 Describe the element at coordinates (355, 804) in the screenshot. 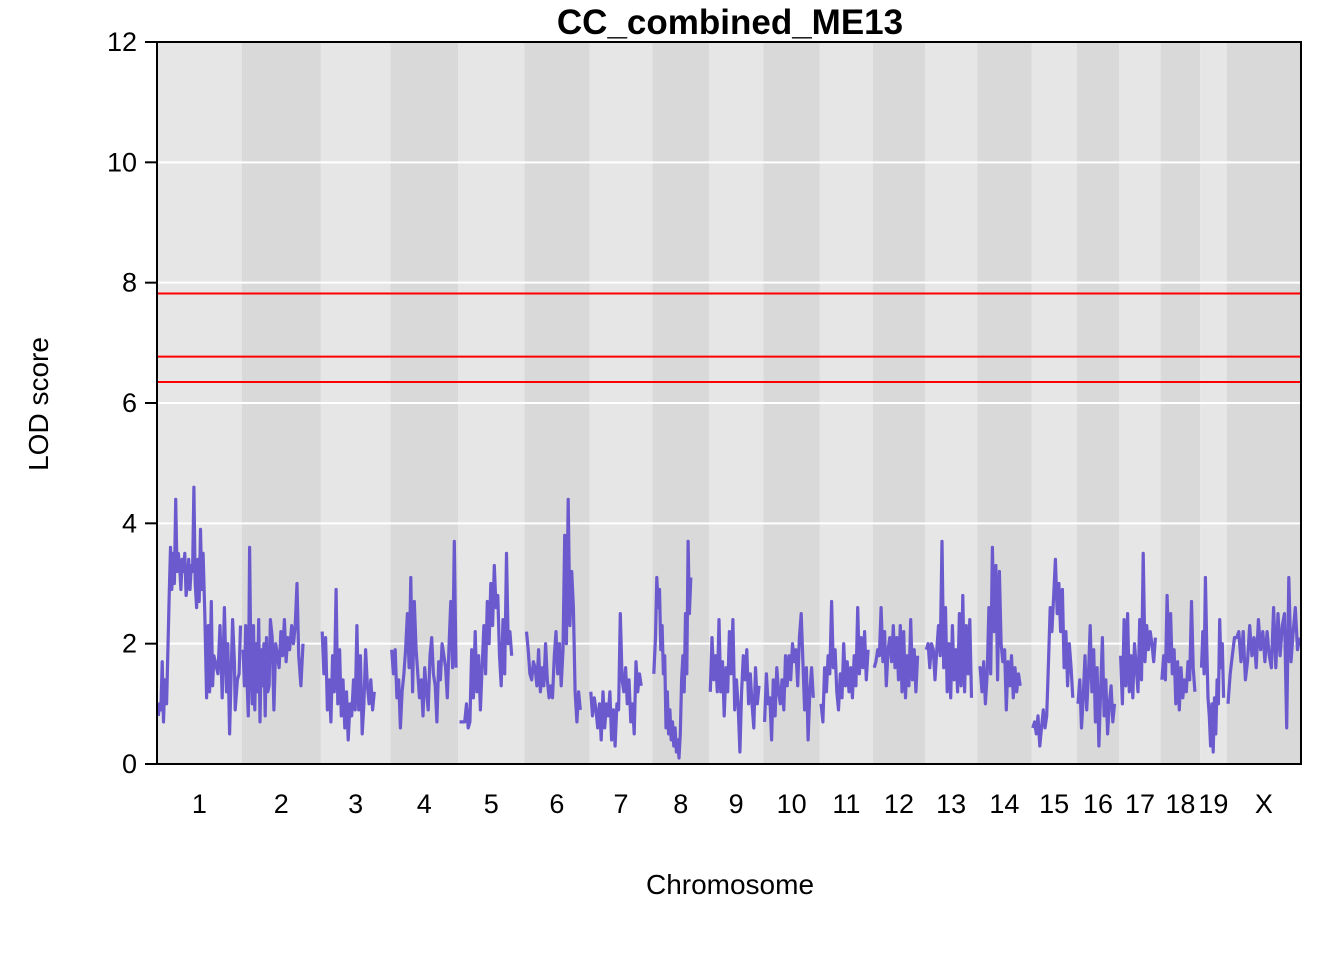

I see `x-tick-label-3: 3` at that location.